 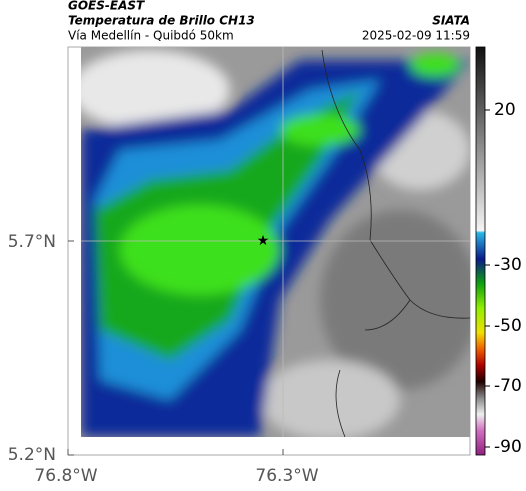 What do you see at coordinates (106, 6) in the screenshot?
I see `title: GOES-EAST` at bounding box center [106, 6].